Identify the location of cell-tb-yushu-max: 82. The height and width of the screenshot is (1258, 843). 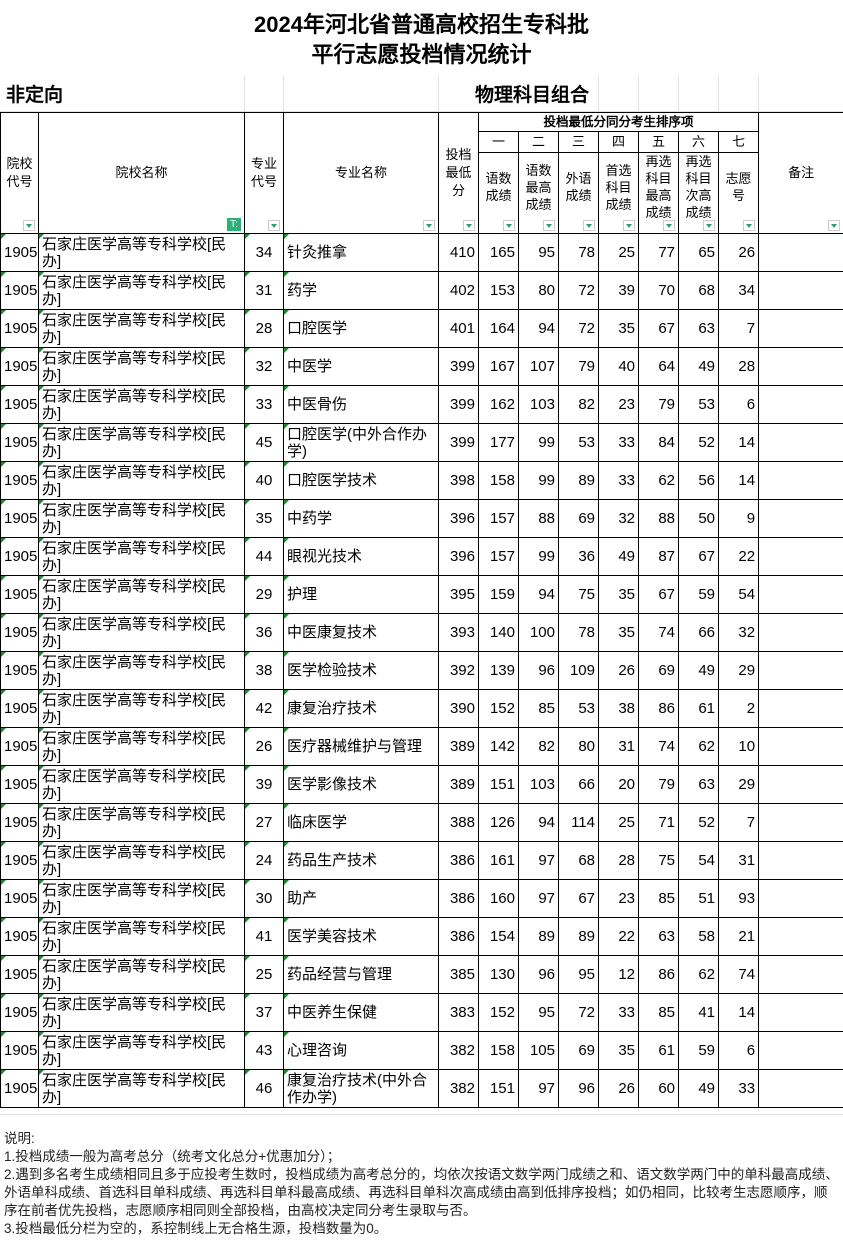
(538, 746).